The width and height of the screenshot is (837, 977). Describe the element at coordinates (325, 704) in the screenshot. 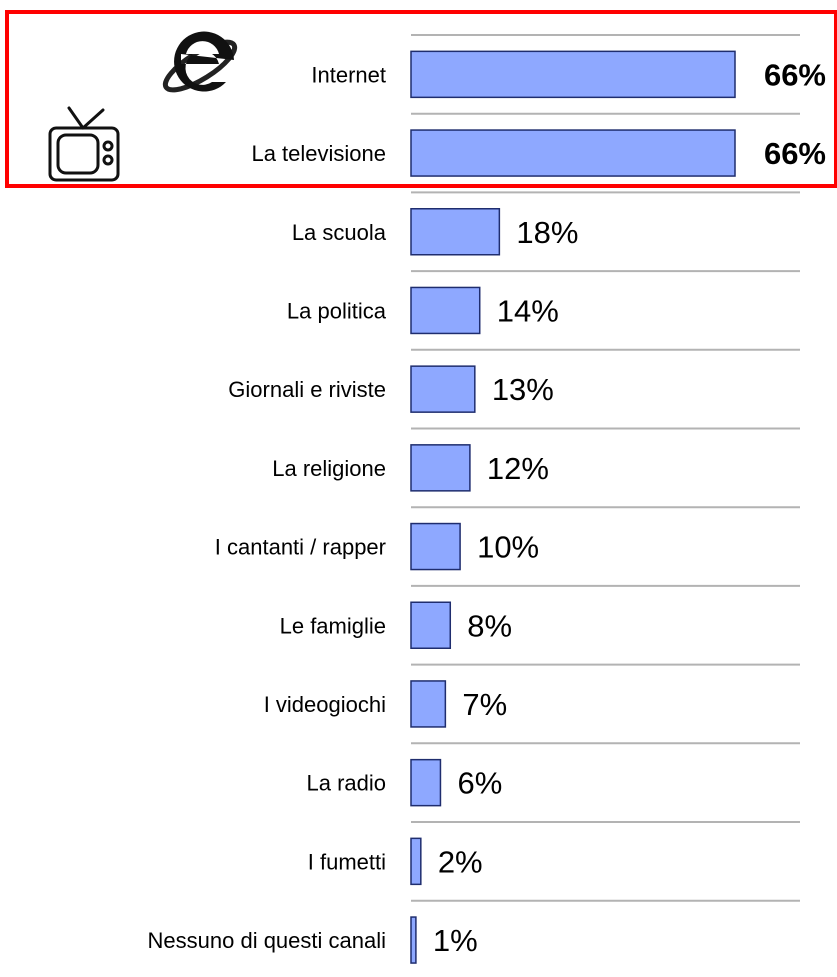

I see `category-label: I videogiochi` at that location.